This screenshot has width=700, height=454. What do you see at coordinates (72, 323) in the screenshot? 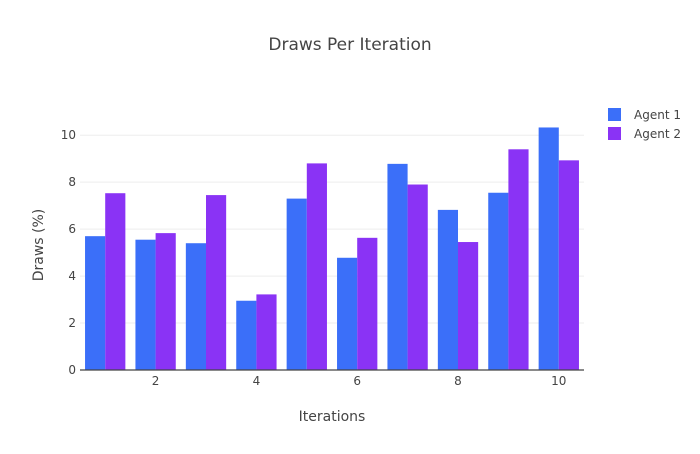
I see `y-tick-label: 2` at bounding box center [72, 323].